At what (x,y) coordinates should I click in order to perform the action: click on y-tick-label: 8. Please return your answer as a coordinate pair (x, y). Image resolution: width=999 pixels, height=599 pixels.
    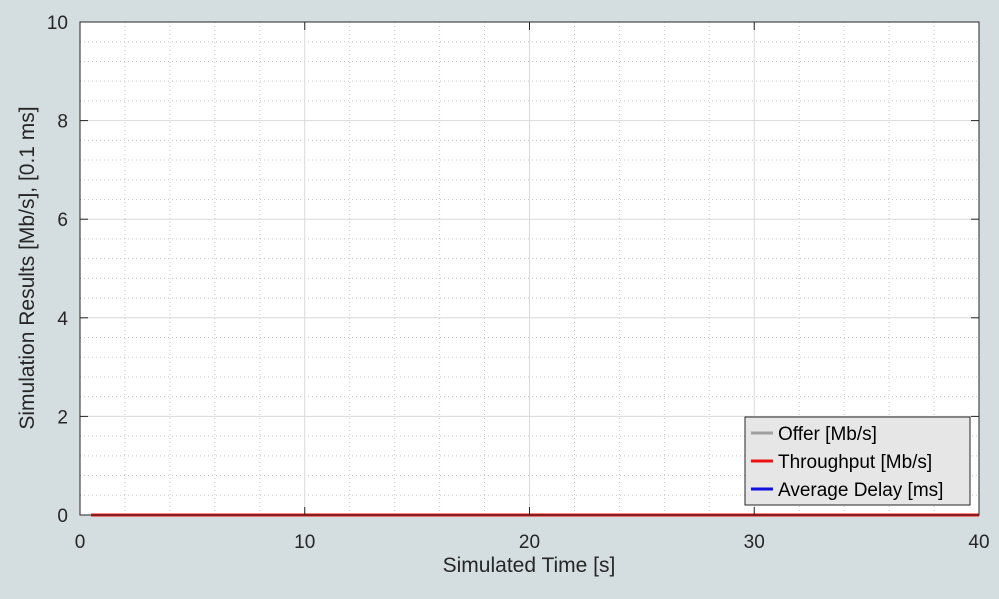
    Looking at the image, I should click on (62, 122).